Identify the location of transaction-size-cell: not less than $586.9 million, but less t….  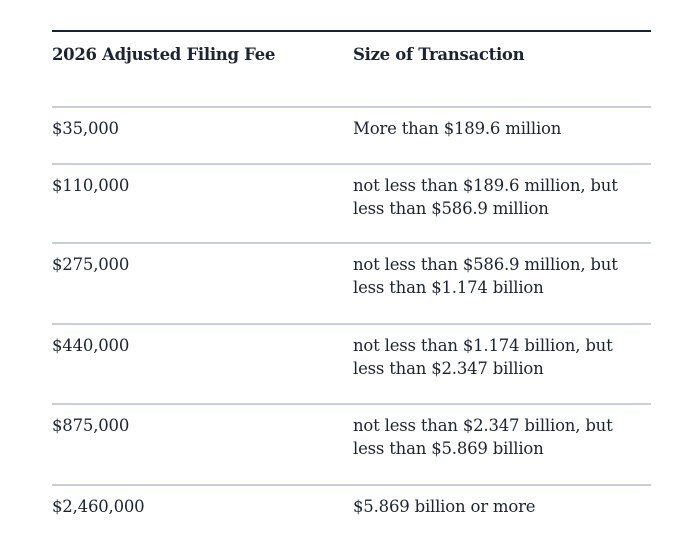
(502, 288).